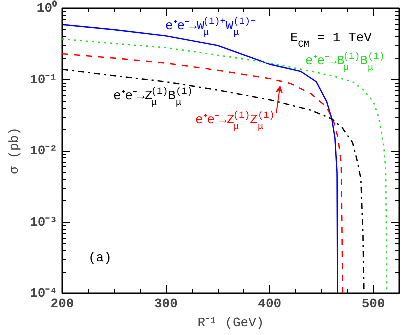 This screenshot has height=335, width=403. What do you see at coordinates (62, 304) in the screenshot?
I see `x-tick-label: 200` at bounding box center [62, 304].